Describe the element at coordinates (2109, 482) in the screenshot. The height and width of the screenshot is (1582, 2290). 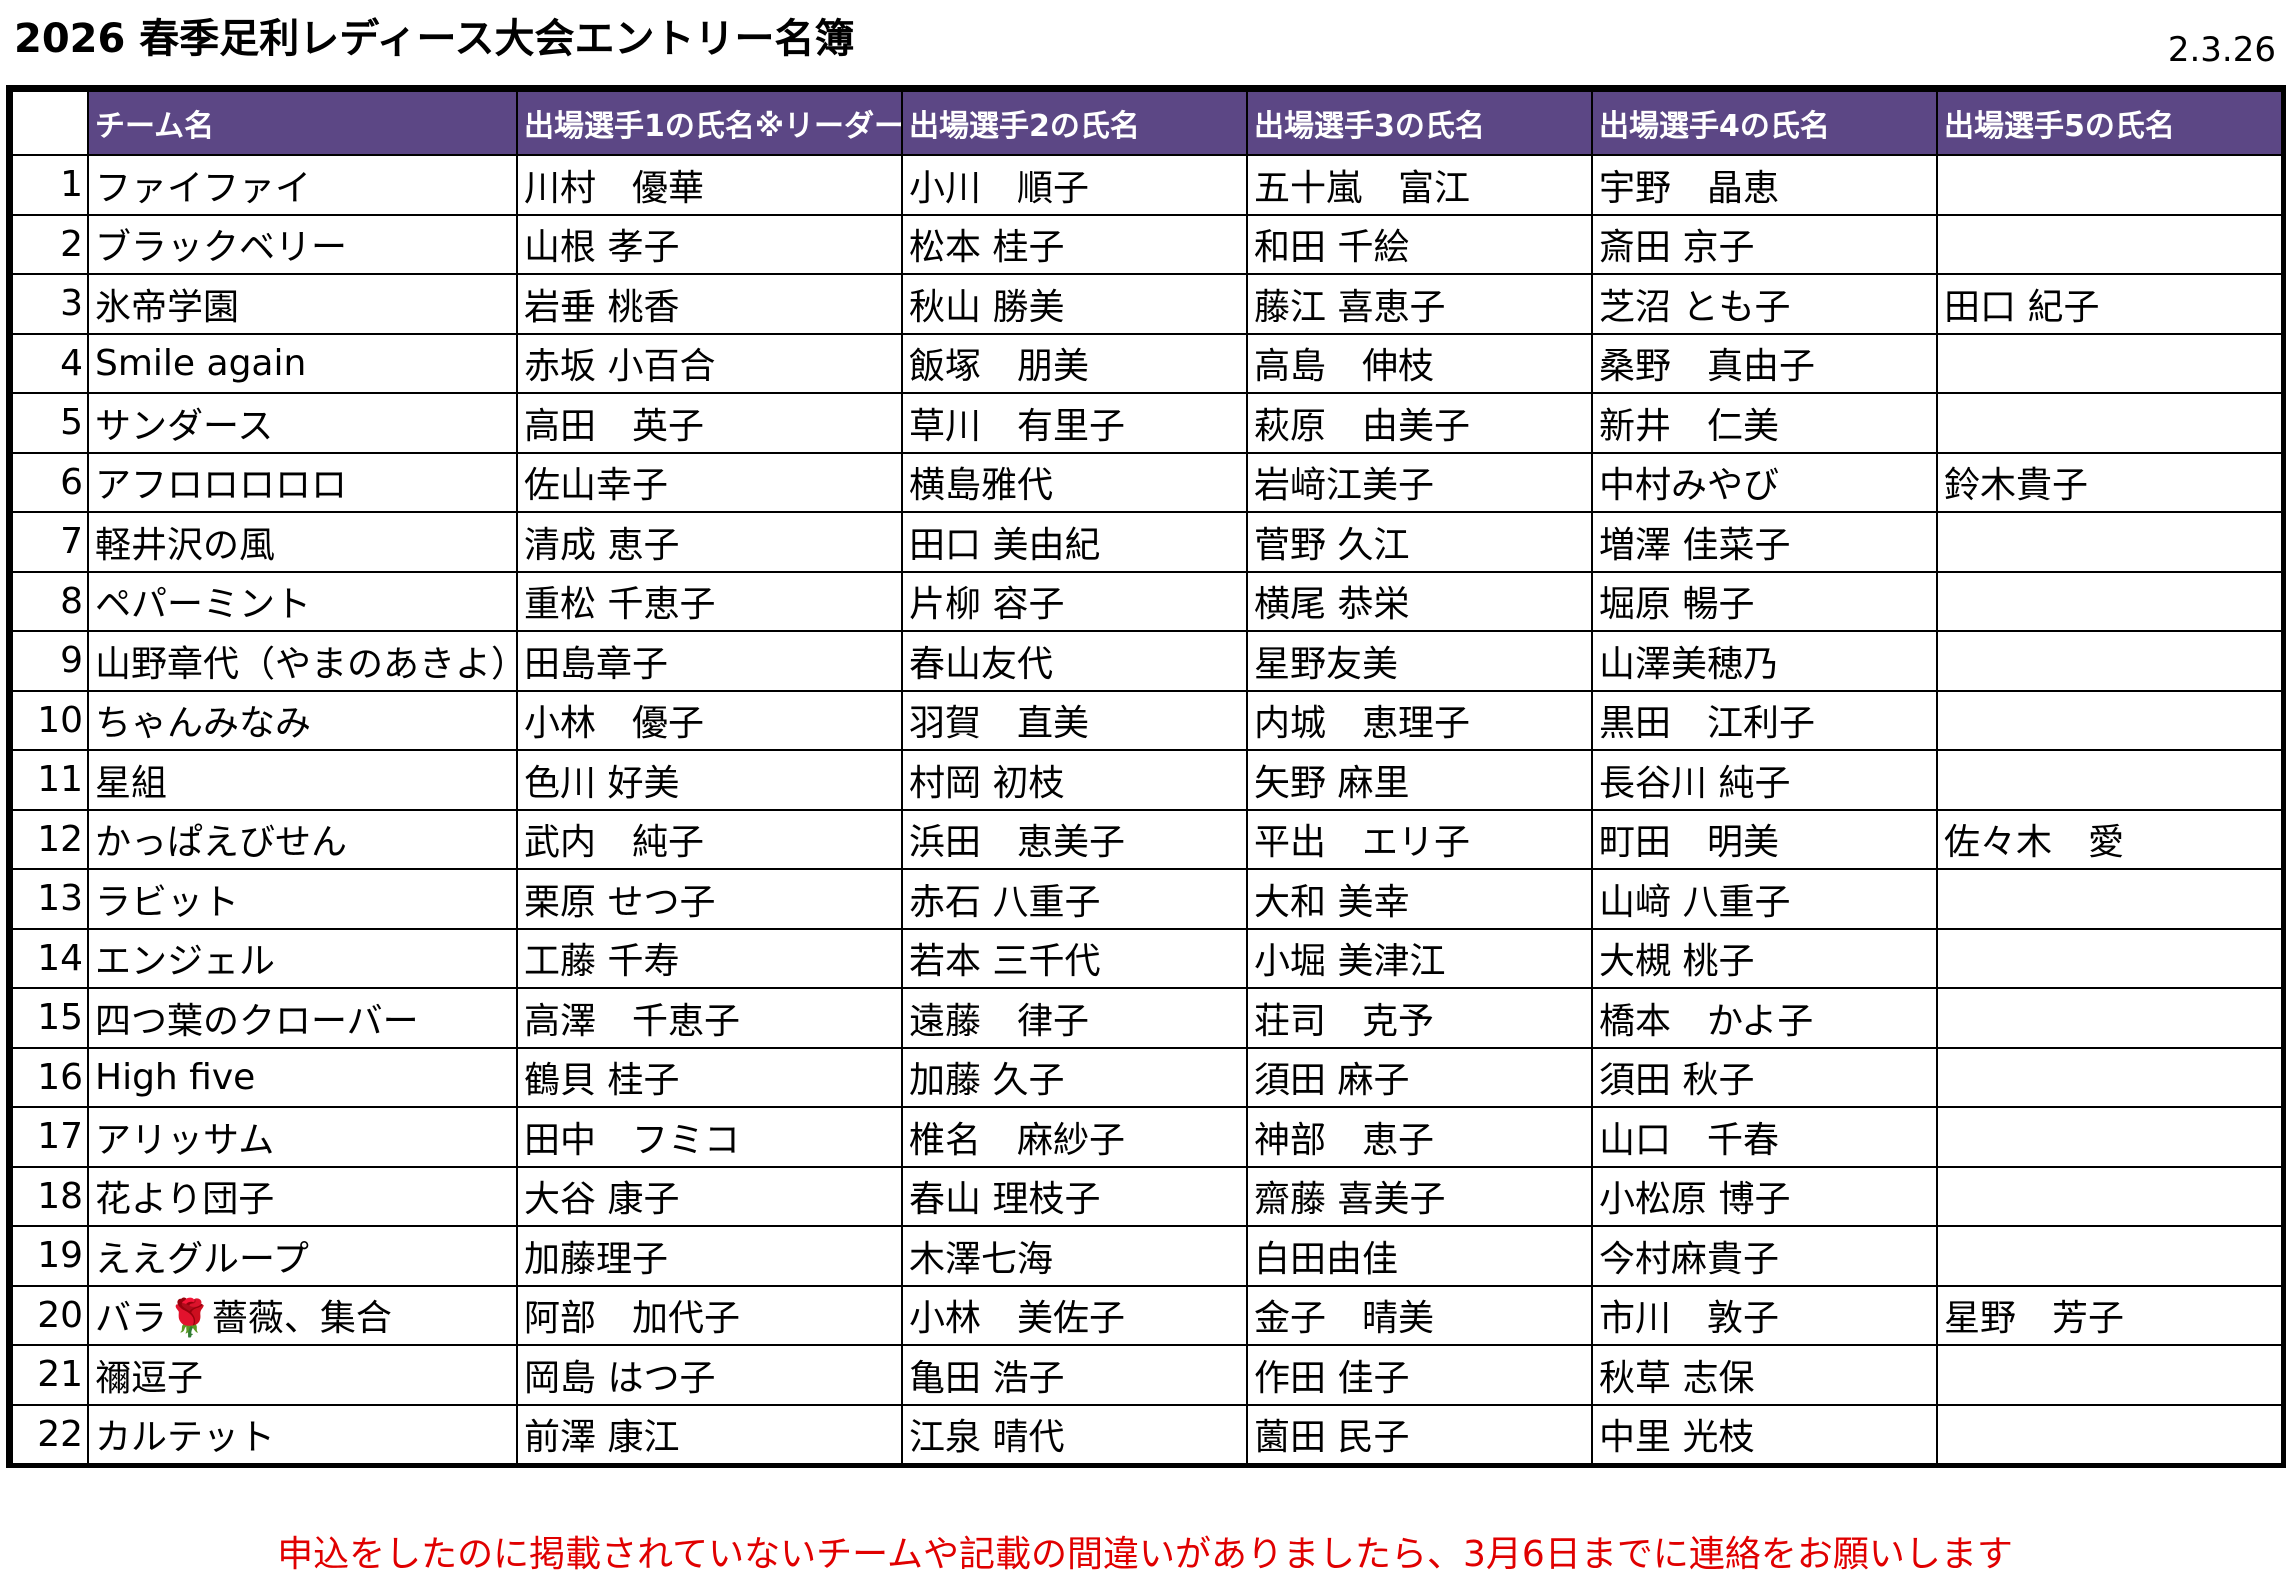
I see `player-5-cell: 鈴木貴子` at that location.